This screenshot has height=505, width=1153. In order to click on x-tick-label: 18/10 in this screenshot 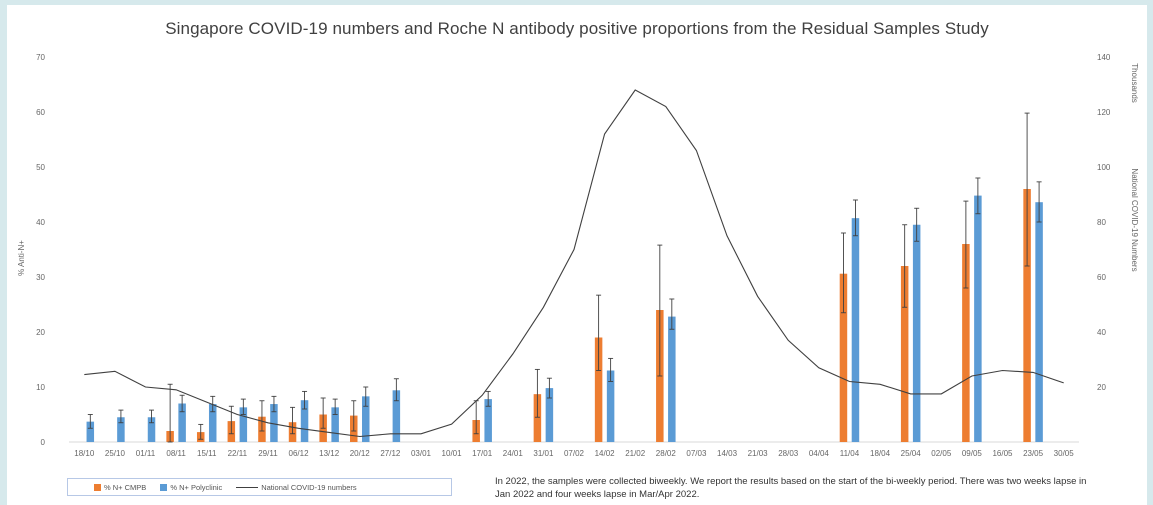, I will do `click(84, 453)`.